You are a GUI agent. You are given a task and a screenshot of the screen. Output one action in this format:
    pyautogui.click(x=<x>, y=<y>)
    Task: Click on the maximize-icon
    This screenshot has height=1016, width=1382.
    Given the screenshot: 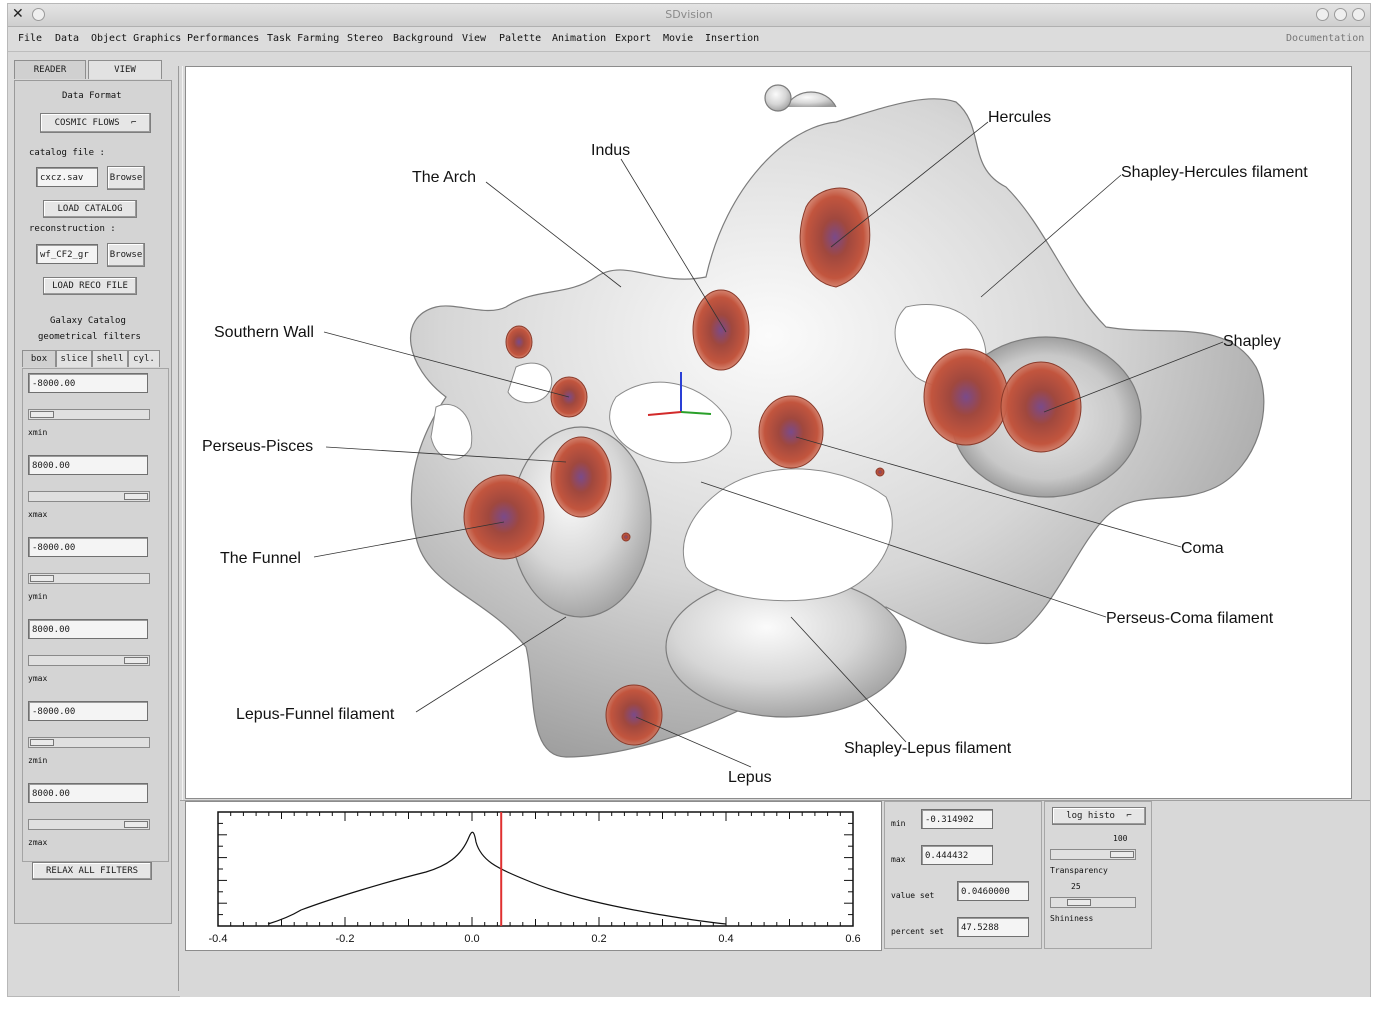 What is the action you would take?
    pyautogui.click(x=1340, y=14)
    